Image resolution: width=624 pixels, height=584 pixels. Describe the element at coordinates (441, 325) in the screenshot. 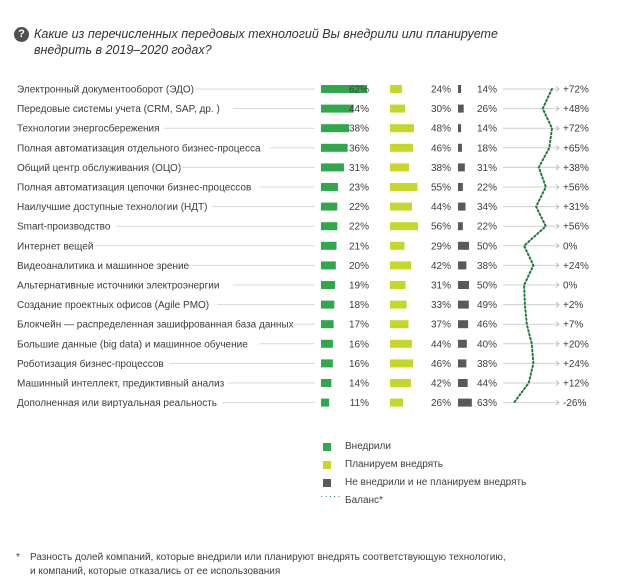

I see `data-label: 37%` at that location.